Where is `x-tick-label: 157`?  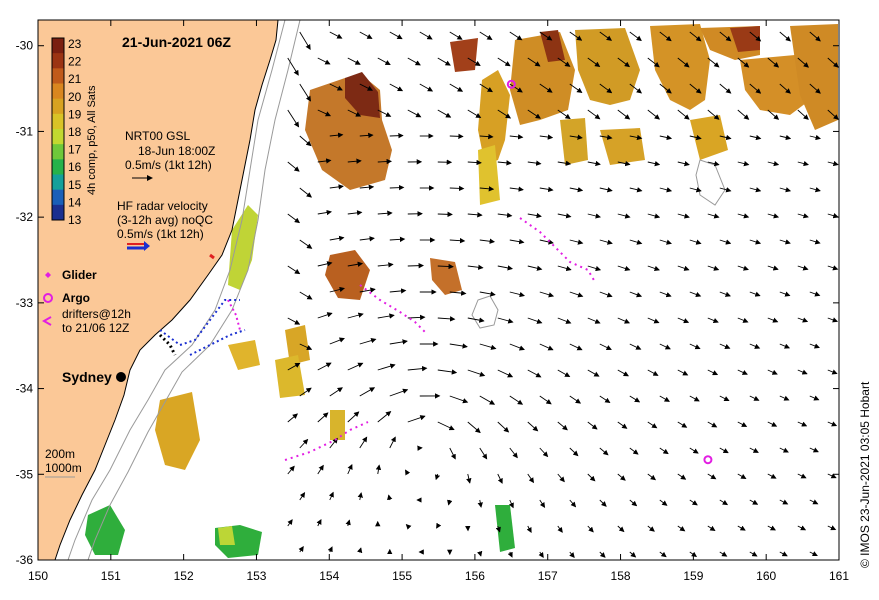 x-tick-label: 157 is located at coordinates (548, 576).